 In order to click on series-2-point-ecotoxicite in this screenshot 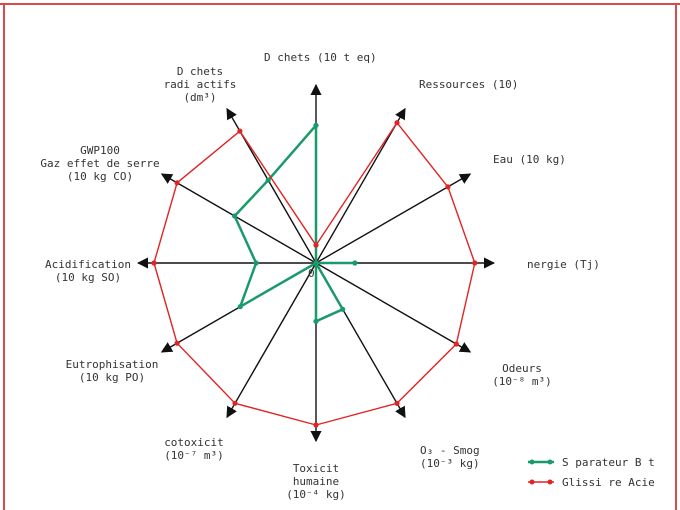, I will do `click(235, 403)`.